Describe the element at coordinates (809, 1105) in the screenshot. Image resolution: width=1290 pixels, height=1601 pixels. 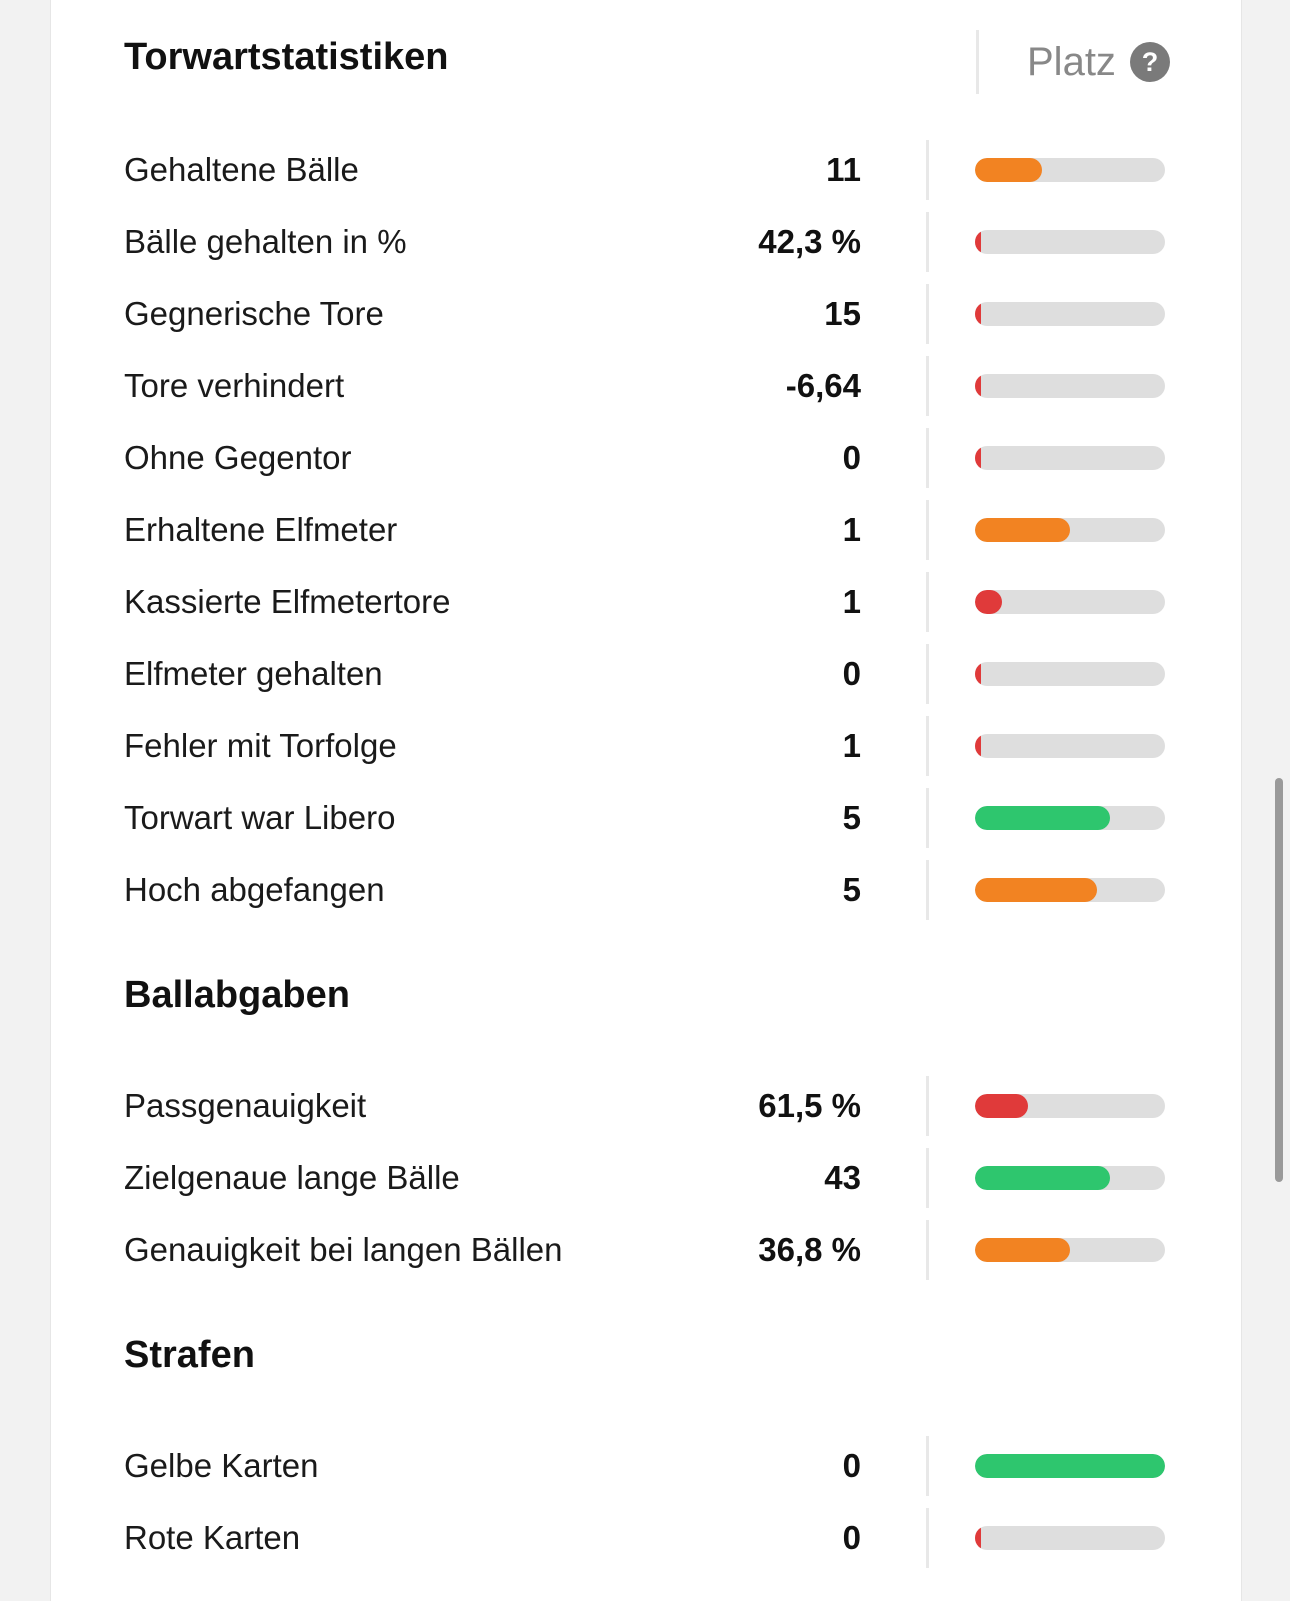
I see `stat-value: 61,5 %` at that location.